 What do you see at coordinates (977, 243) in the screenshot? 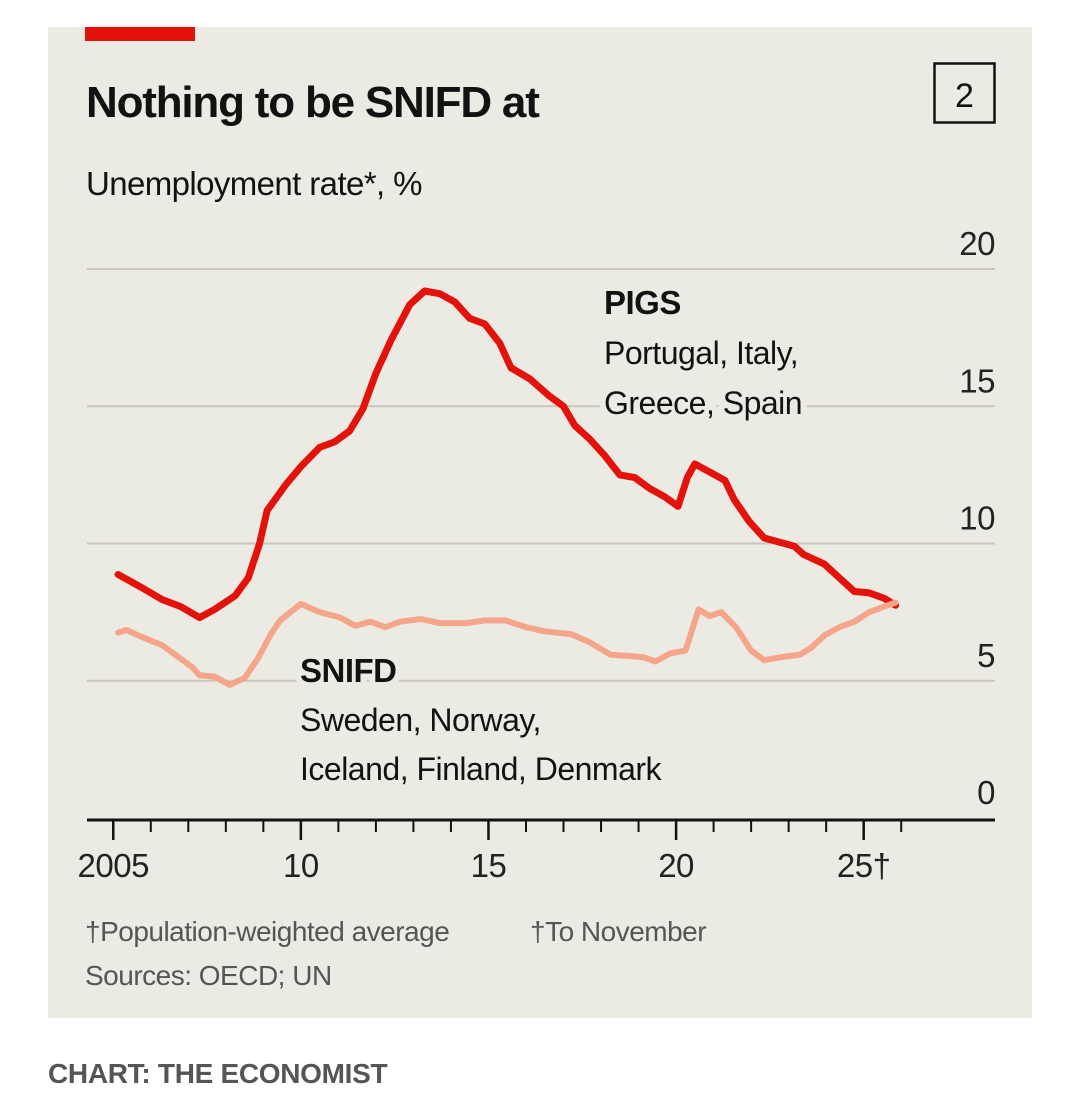
I see `y-tick-label: 20` at bounding box center [977, 243].